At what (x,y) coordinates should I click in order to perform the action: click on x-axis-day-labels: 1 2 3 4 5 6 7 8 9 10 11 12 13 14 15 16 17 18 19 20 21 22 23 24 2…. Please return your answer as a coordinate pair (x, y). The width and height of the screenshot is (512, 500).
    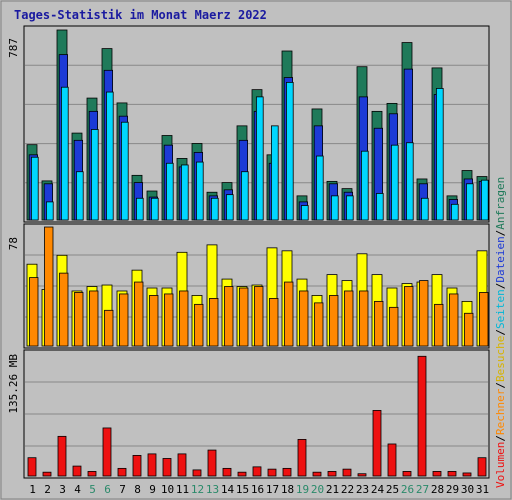
    Looking at the image, I should click on (259, 489).